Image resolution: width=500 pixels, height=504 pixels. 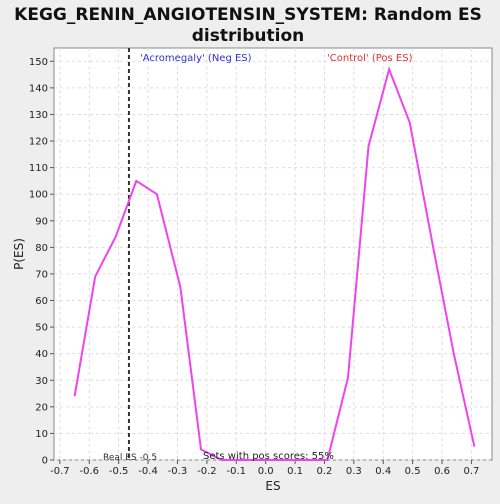 What do you see at coordinates (41, 301) in the screenshot?
I see `y-tick-label: 60` at bounding box center [41, 301].